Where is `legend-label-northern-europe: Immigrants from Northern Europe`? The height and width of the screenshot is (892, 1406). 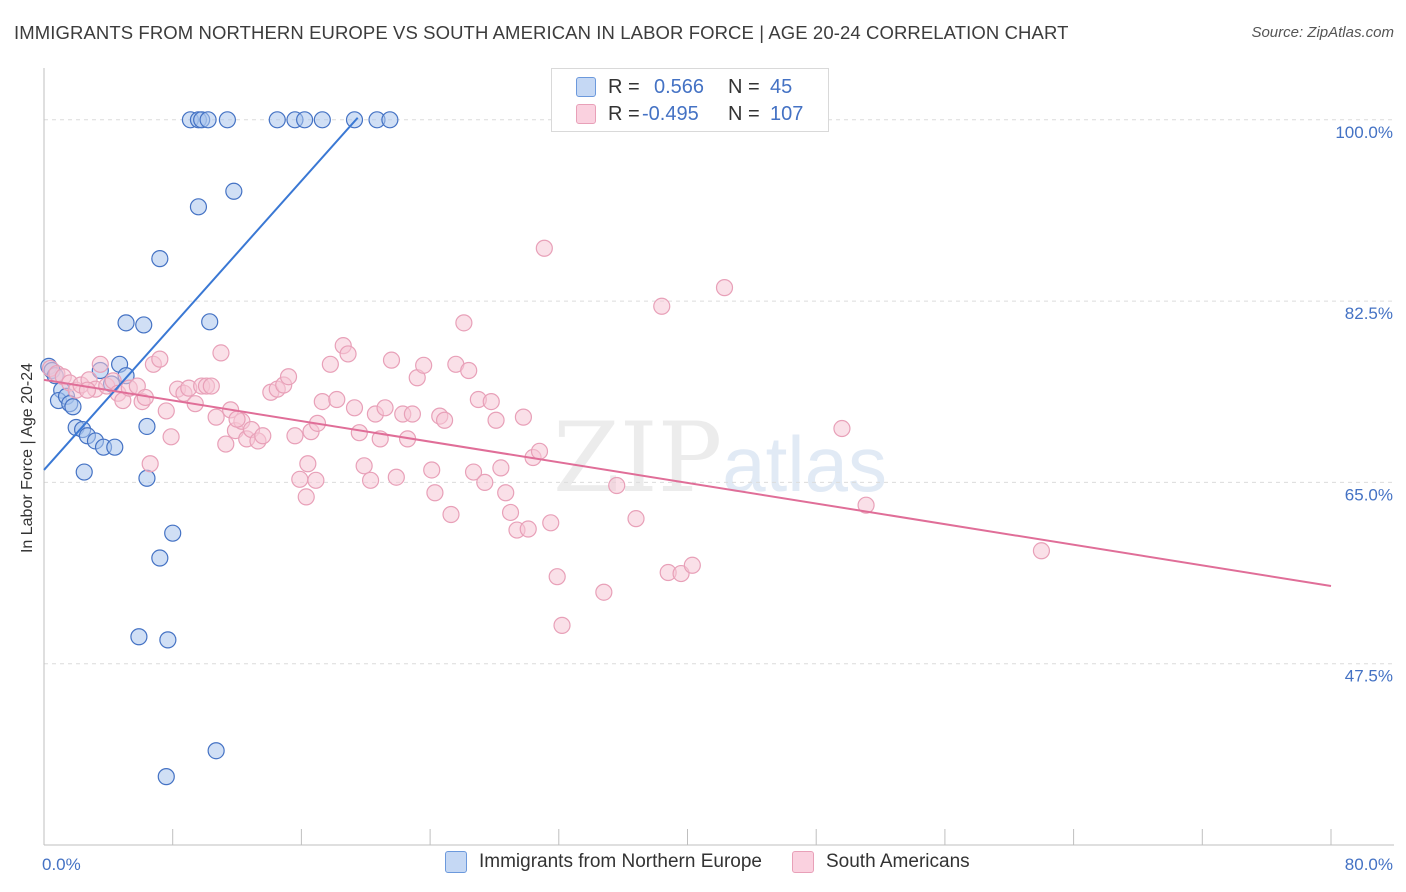
legend-label-northern-europe: Immigrants from Northern Europe is located at coordinates (620, 861).